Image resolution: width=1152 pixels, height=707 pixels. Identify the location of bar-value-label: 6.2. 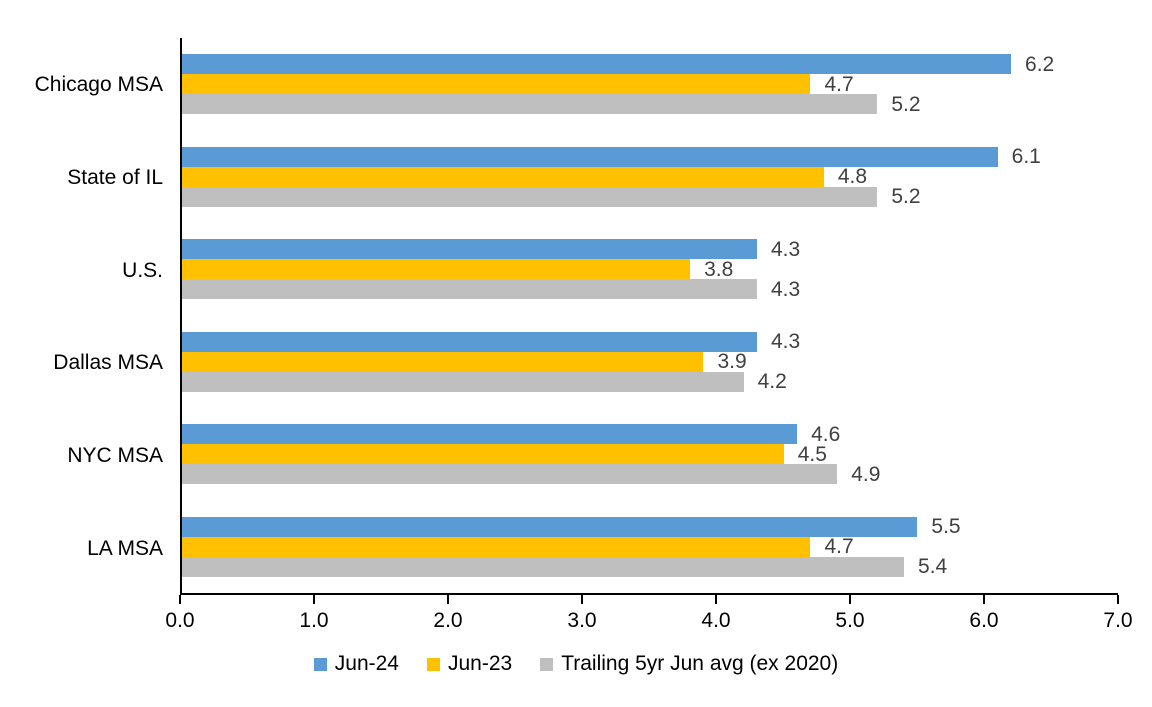
(1040, 64).